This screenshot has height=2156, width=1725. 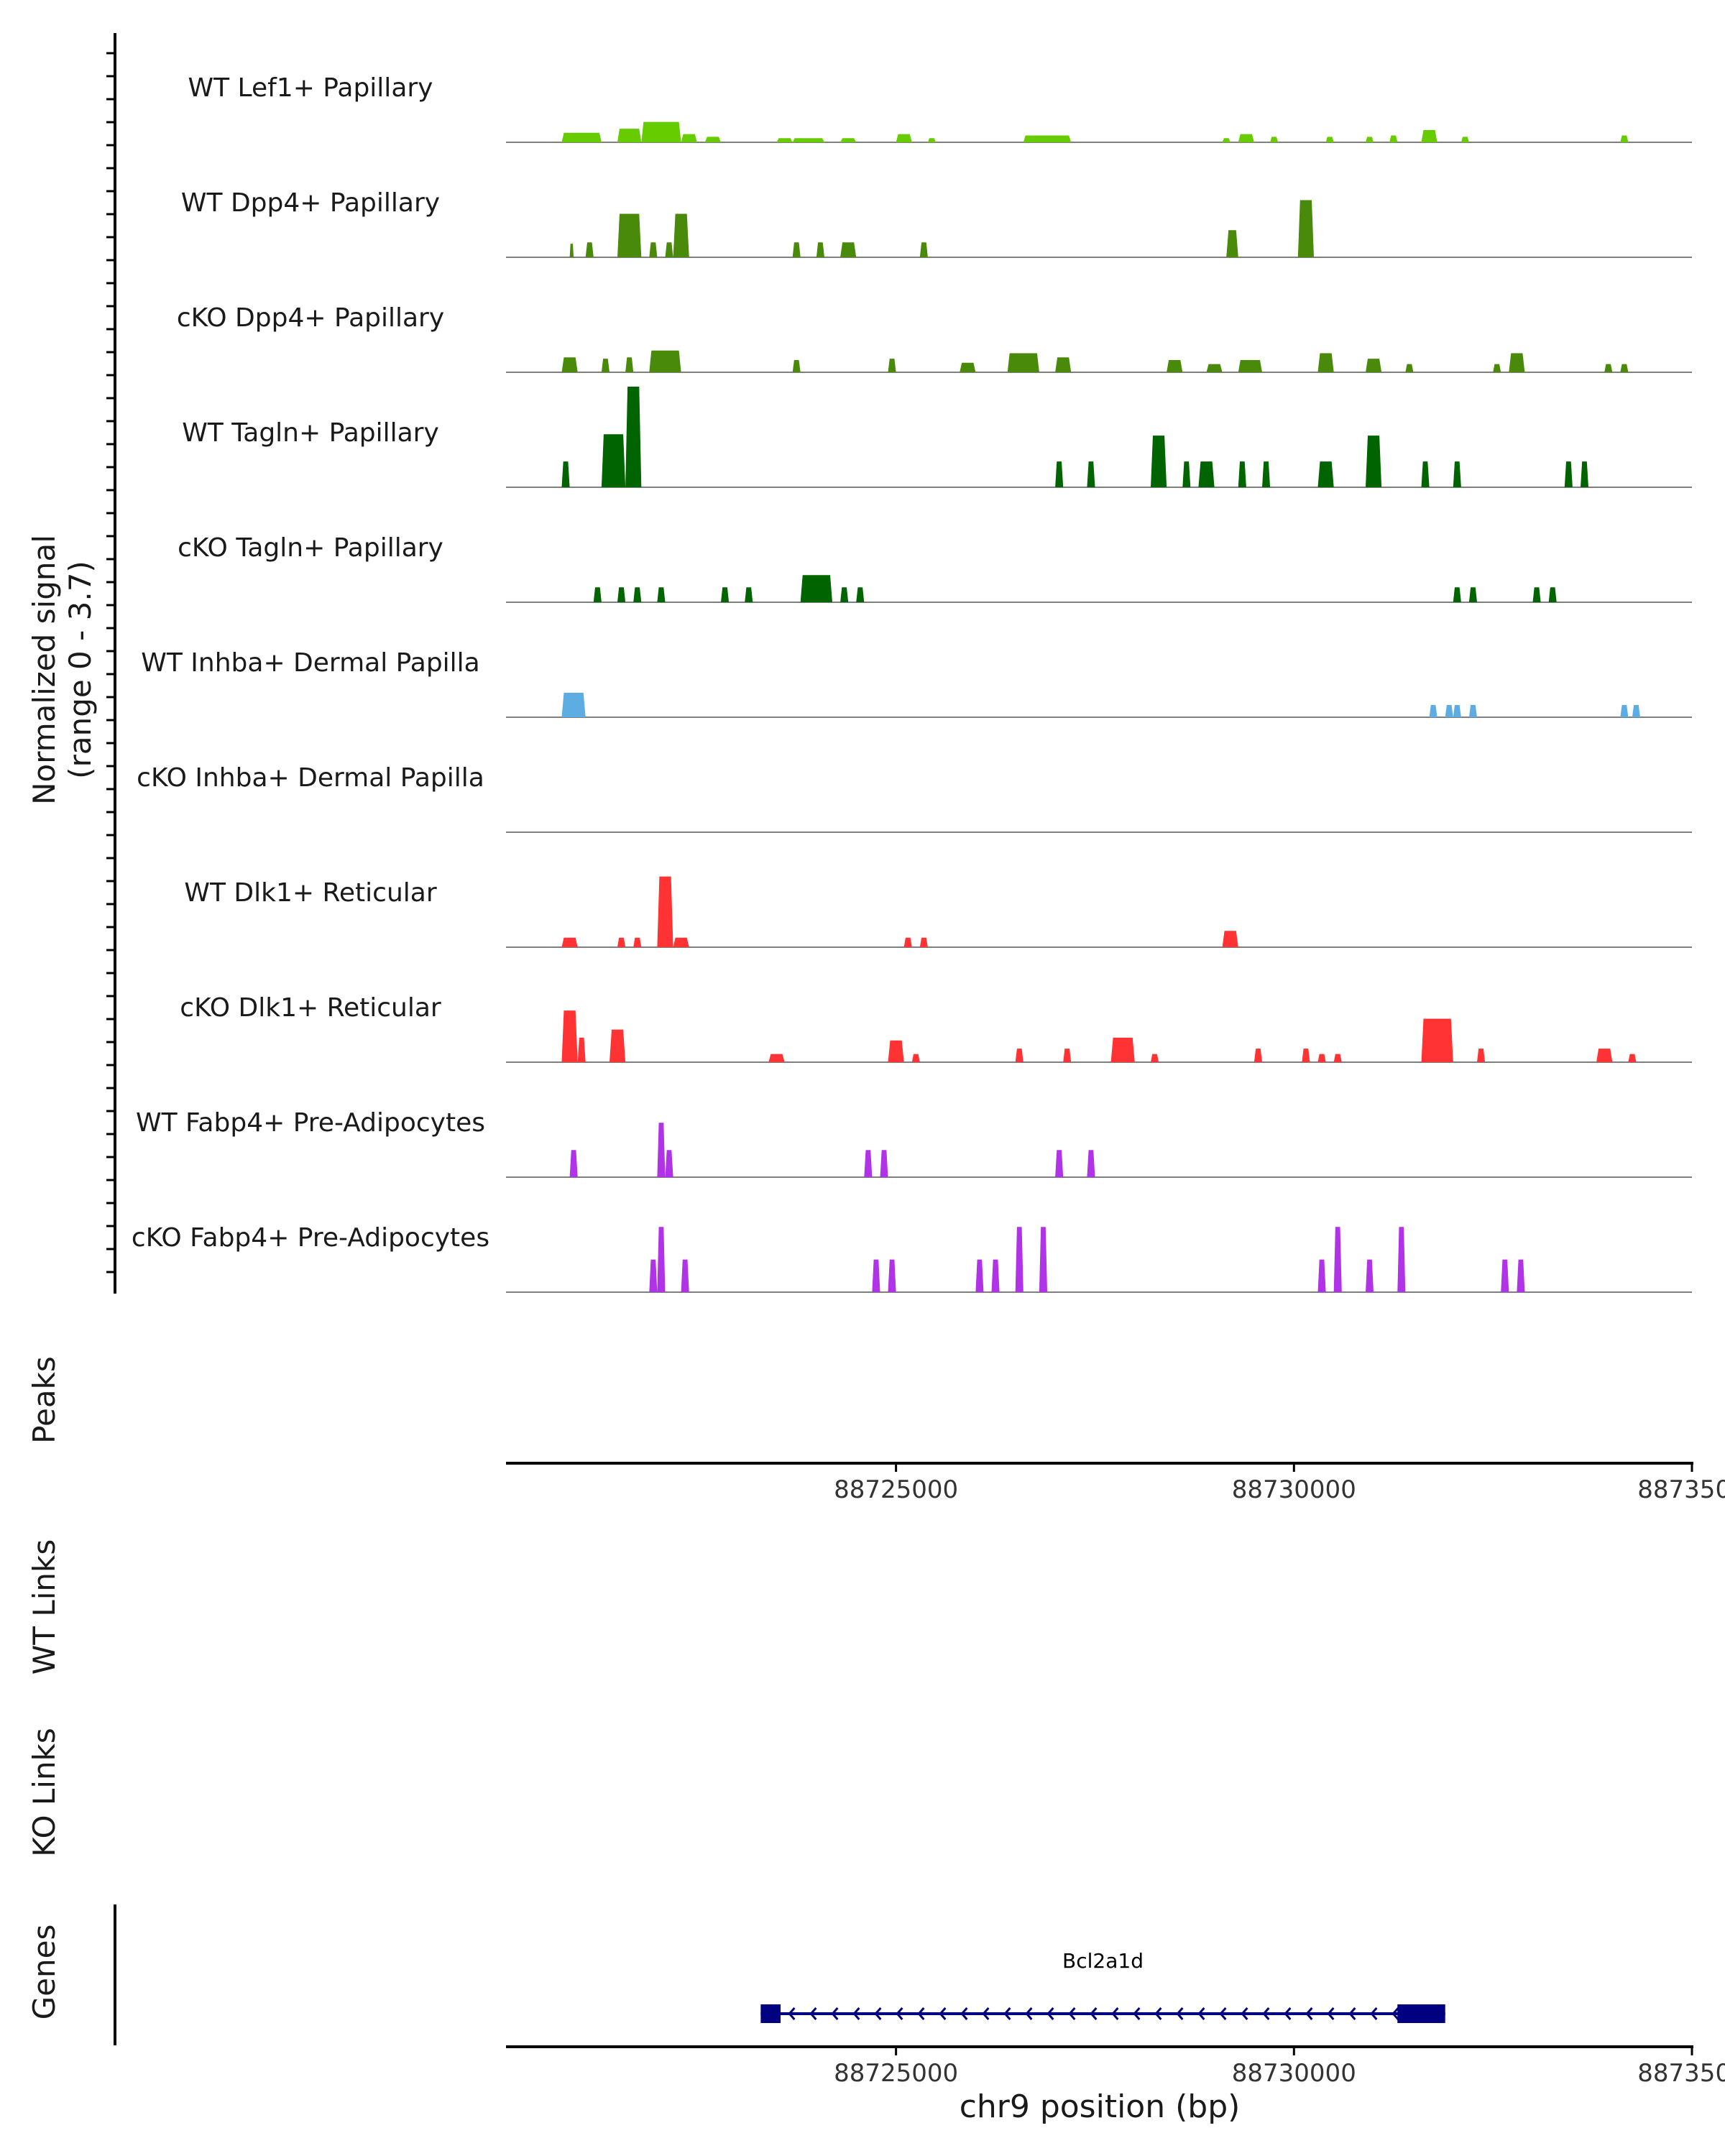 What do you see at coordinates (310, 893) in the screenshot?
I see `track-label: WT Dlk1+ Reticular` at bounding box center [310, 893].